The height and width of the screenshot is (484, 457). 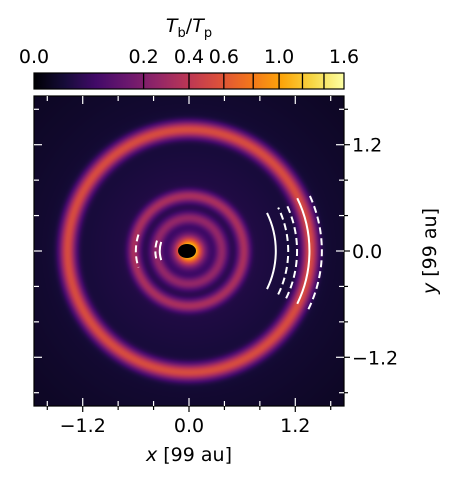 What do you see at coordinates (430, 251) in the screenshot?
I see `y-axis-label: y [99 au]` at bounding box center [430, 251].